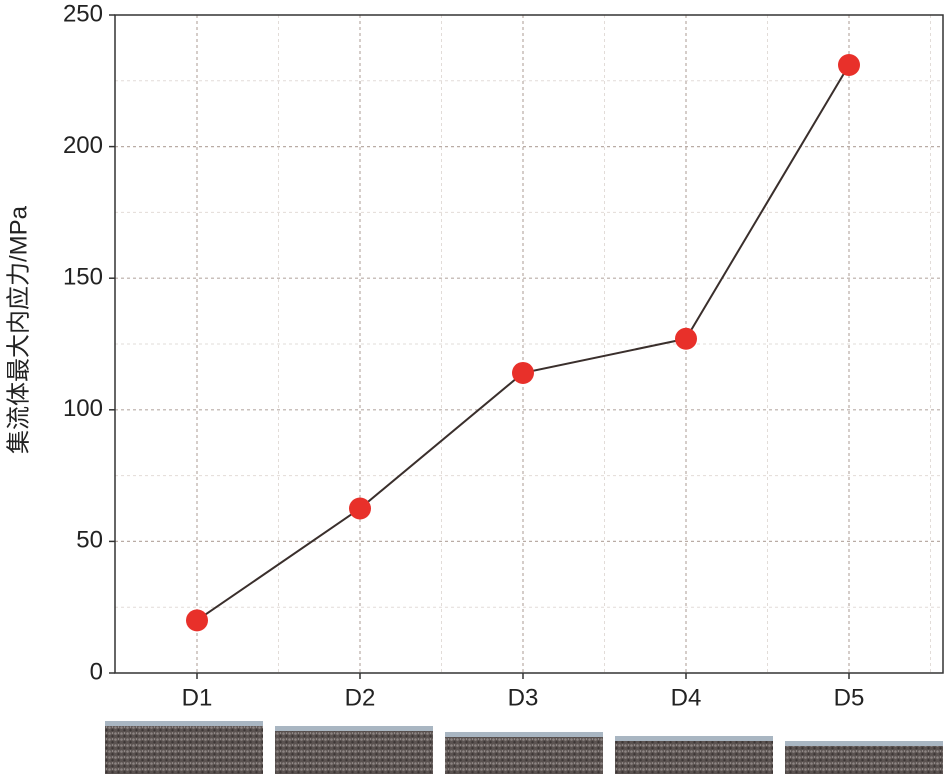 This screenshot has width=945, height=784. Describe the element at coordinates (686, 697) in the screenshot. I see `x-tick-label: D4` at that location.